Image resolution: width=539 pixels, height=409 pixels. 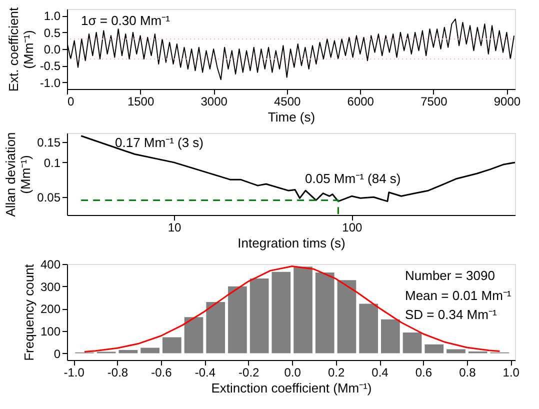 I want to click on annotation: 1σ = 0.30 Mm⁻¹, so click(x=126, y=20).